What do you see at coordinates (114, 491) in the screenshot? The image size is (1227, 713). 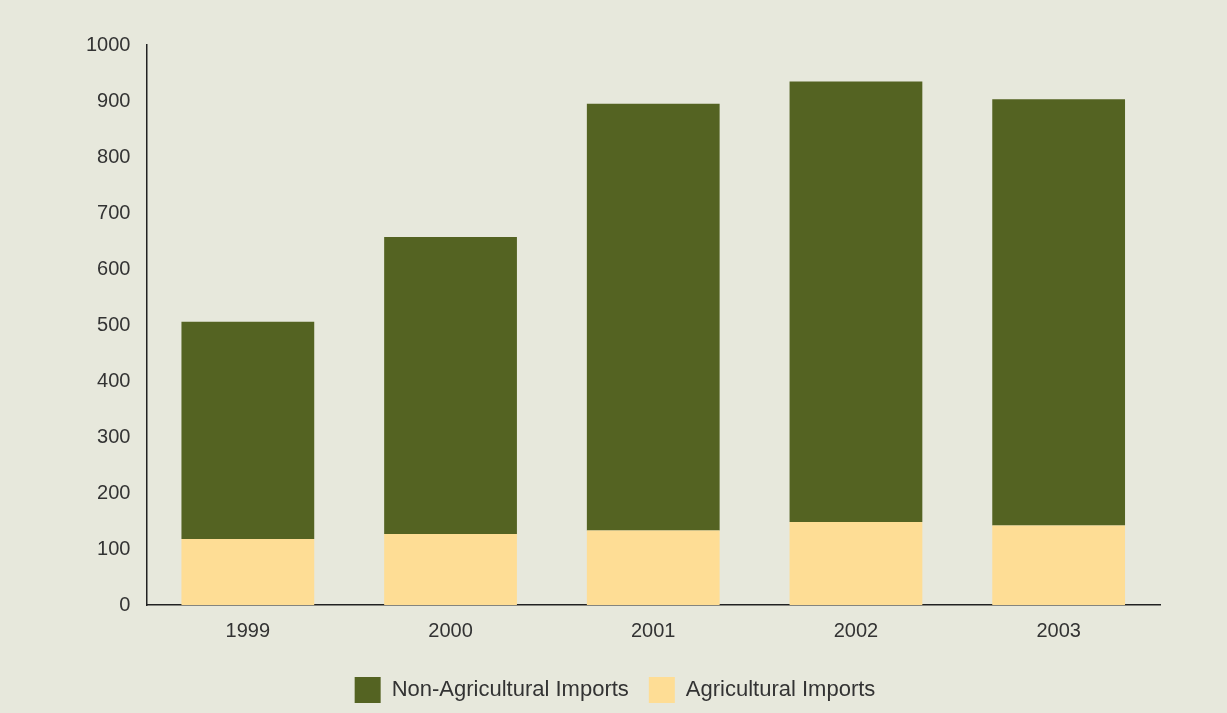 I see `y-tick-label: 200` at bounding box center [114, 491].